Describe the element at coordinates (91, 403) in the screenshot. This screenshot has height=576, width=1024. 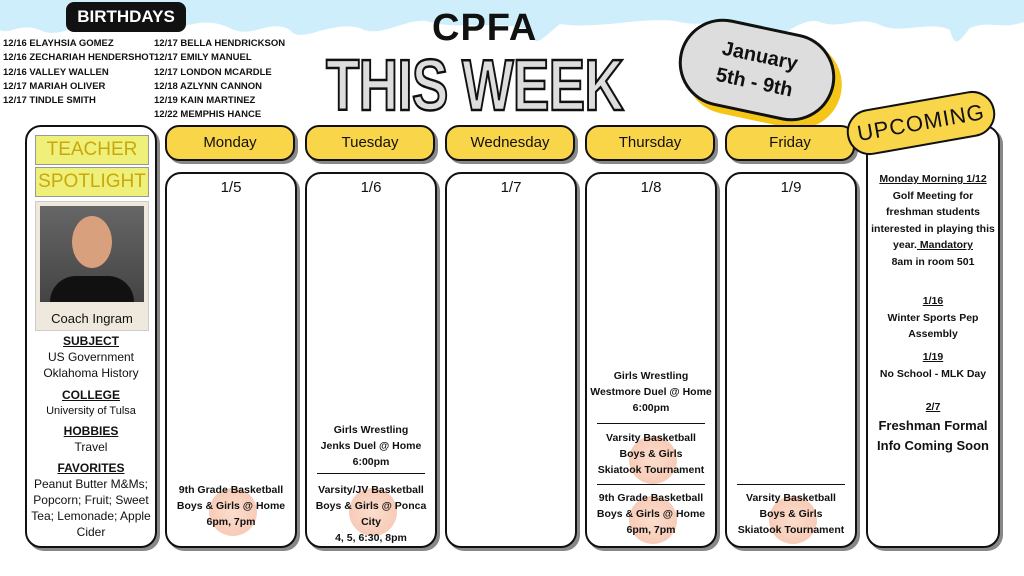
I see `college-section: COLLEGE University of Tulsa` at that location.